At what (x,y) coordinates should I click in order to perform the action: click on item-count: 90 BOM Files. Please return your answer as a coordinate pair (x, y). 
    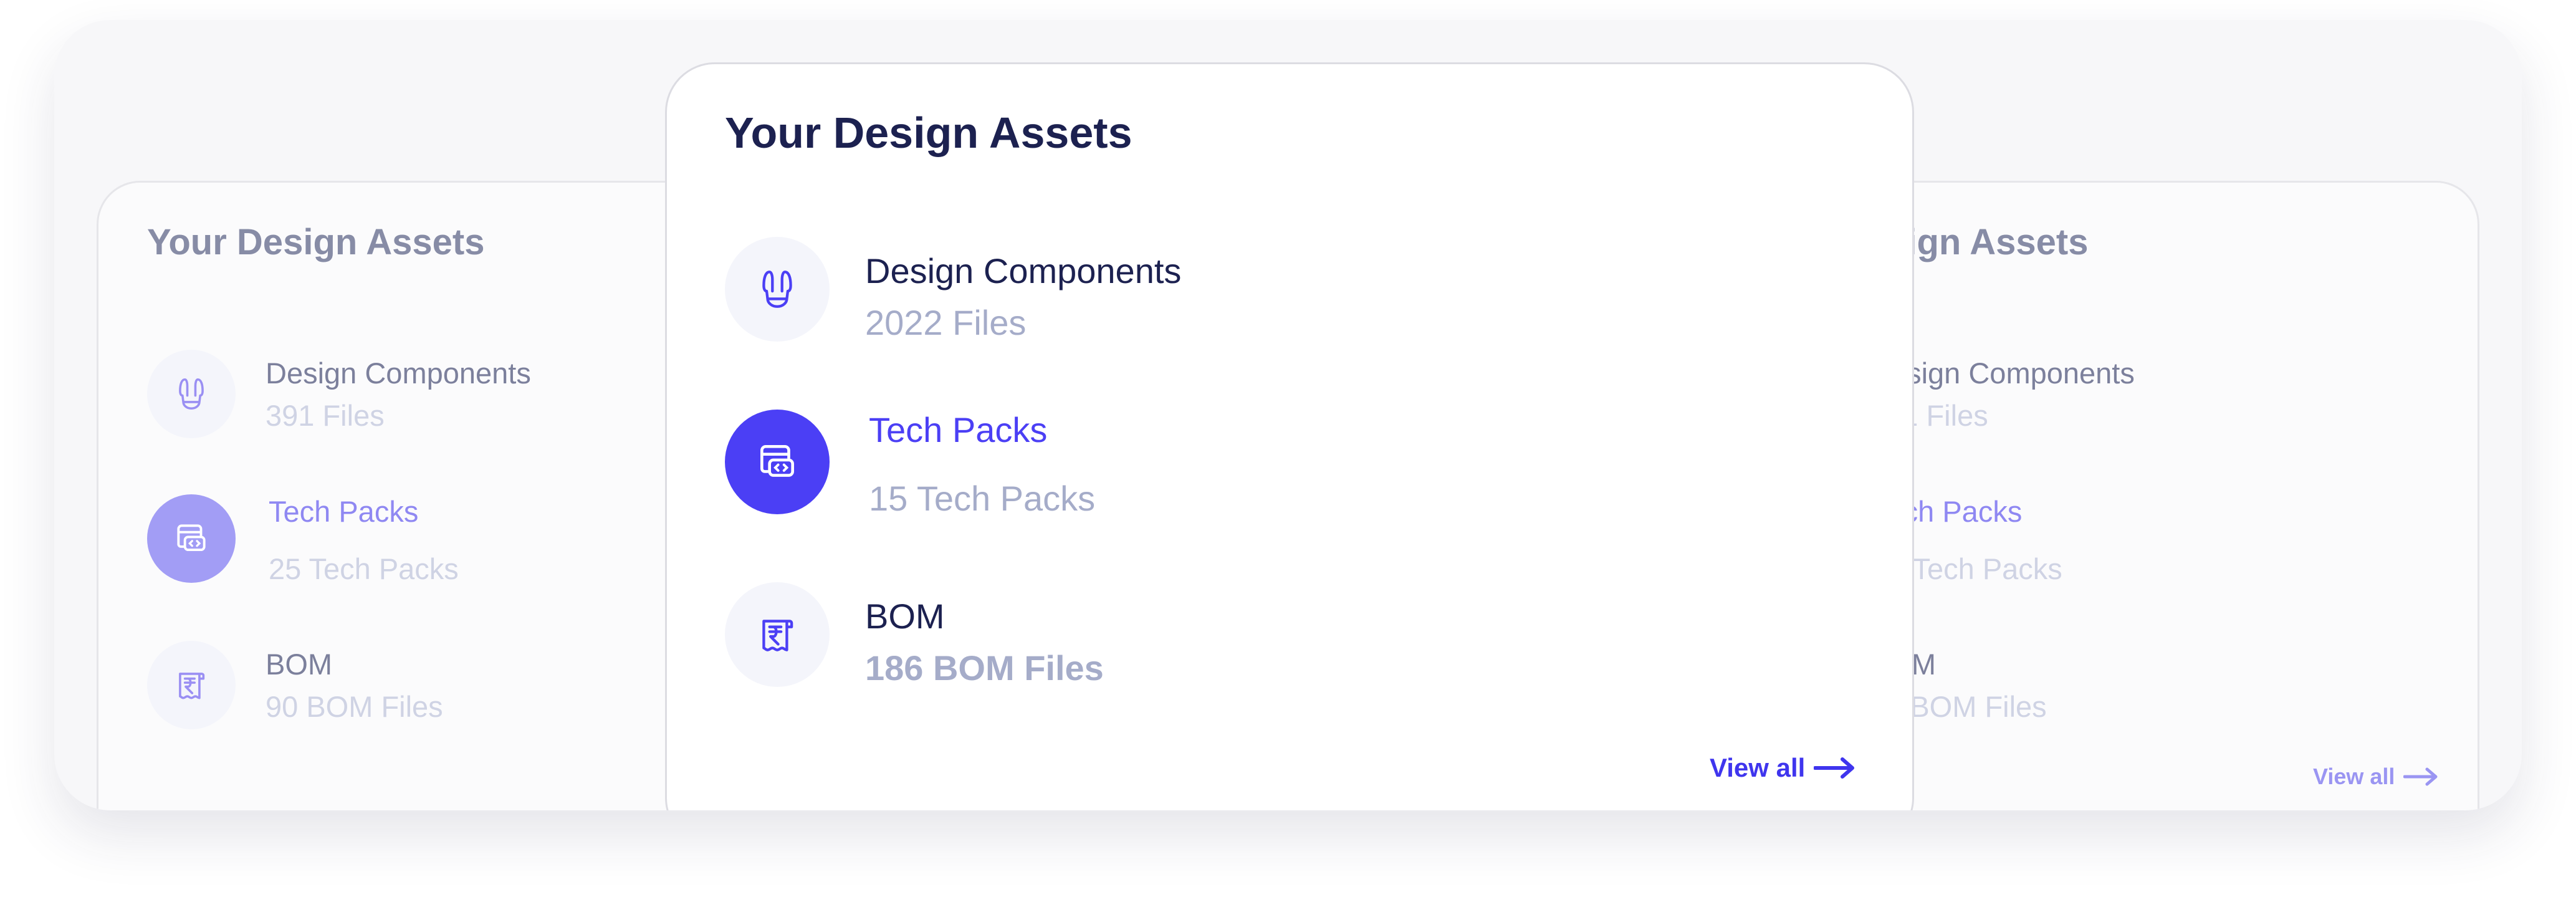
    Looking at the image, I should click on (354, 706).